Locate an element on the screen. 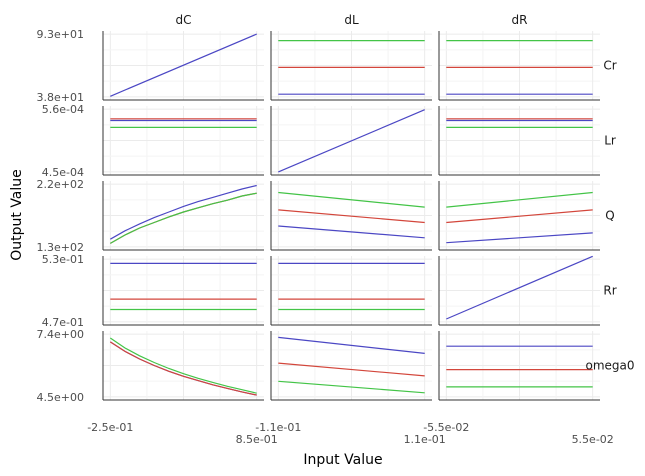  row-strip-label: Q is located at coordinates (609, 216).